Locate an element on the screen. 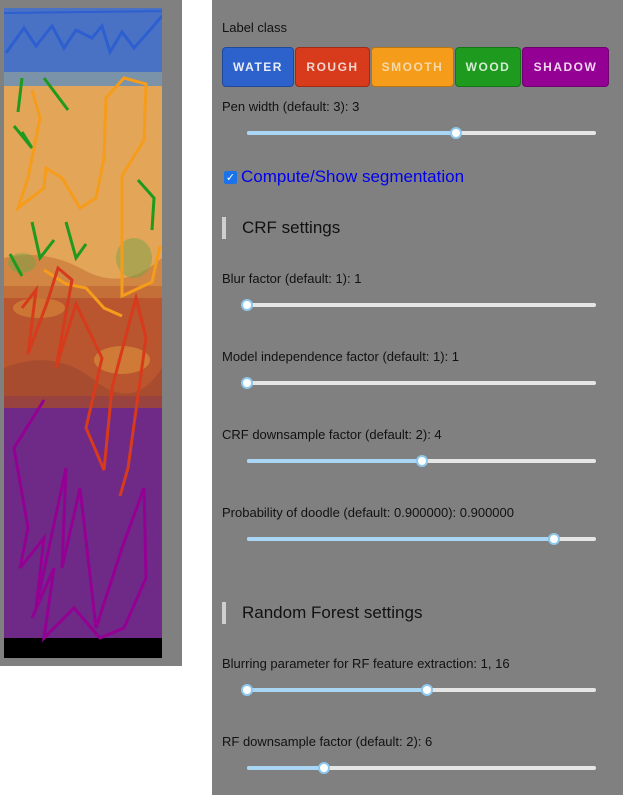 This screenshot has height=795, width=623. rf-downsample-slider is located at coordinates (421, 768).